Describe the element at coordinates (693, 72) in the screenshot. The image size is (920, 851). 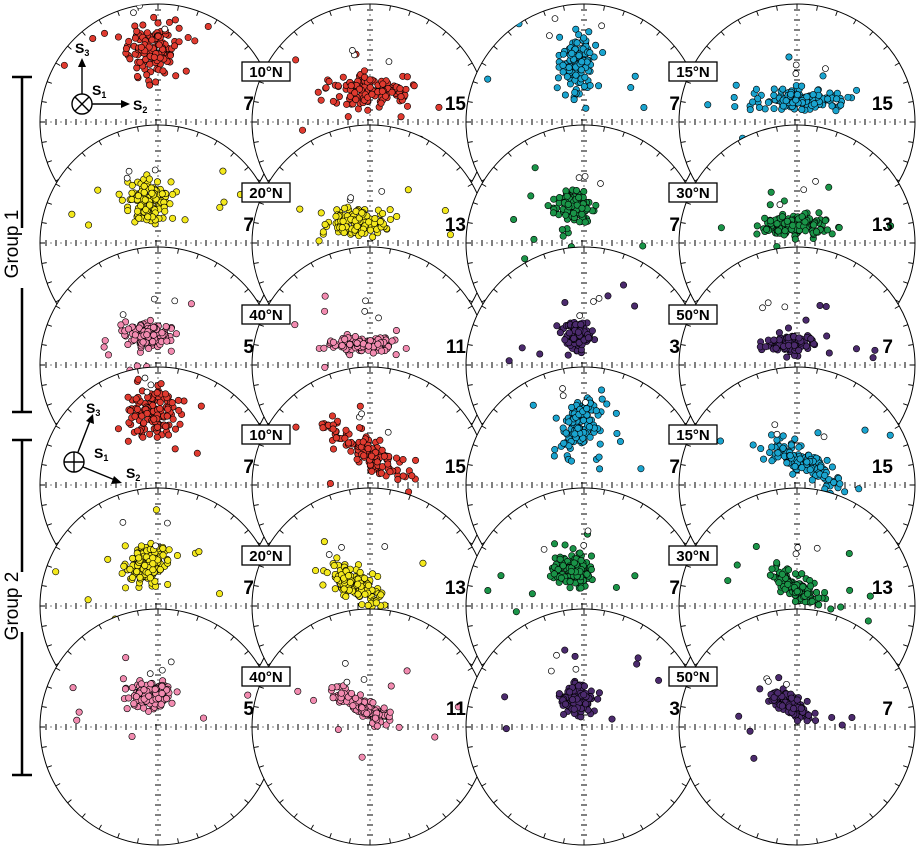
I see `latitude-label: 15°N` at that location.